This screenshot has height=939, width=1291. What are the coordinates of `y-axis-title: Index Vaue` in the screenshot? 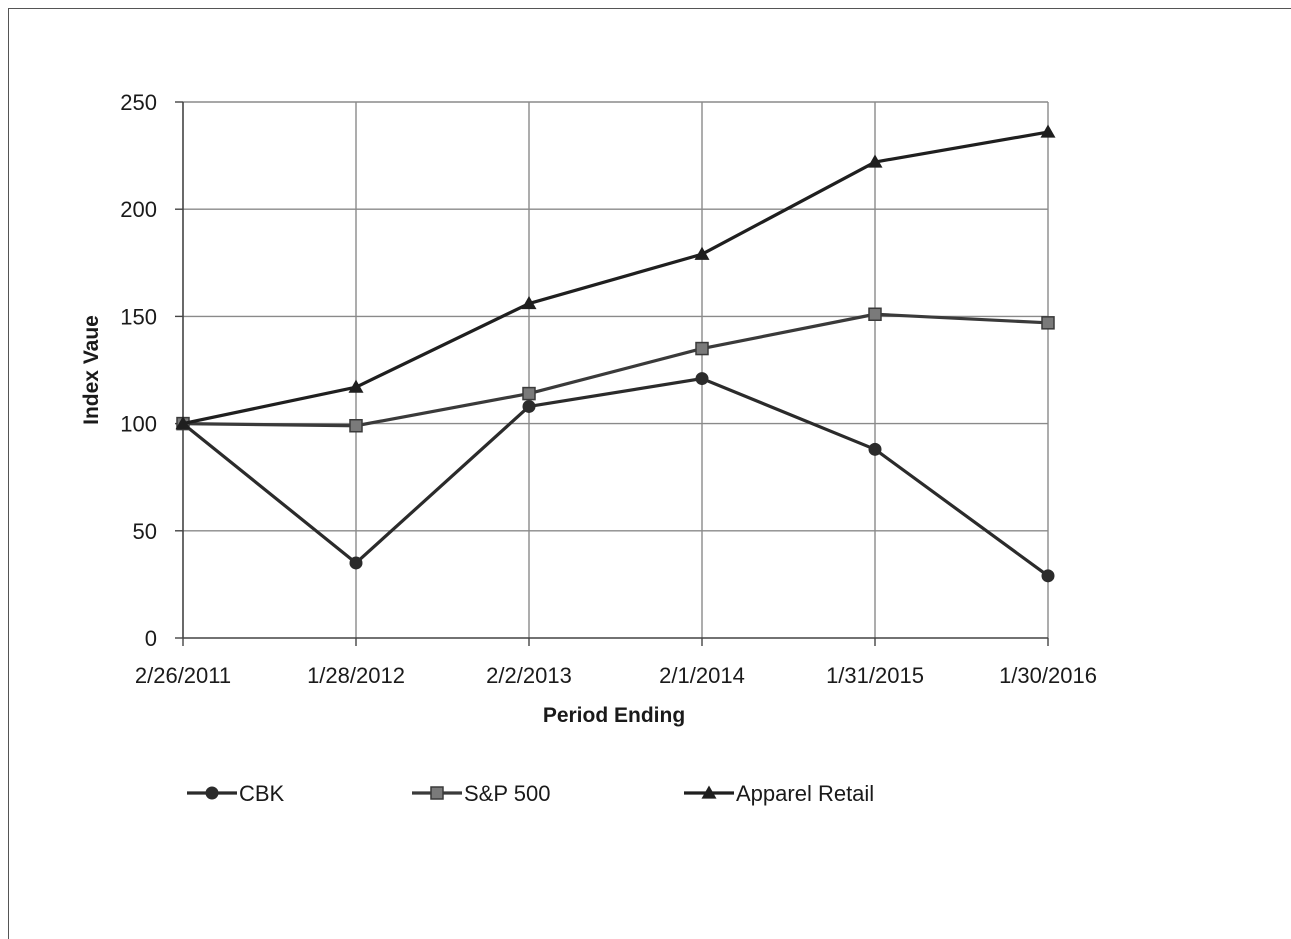 It's located at (91, 370).